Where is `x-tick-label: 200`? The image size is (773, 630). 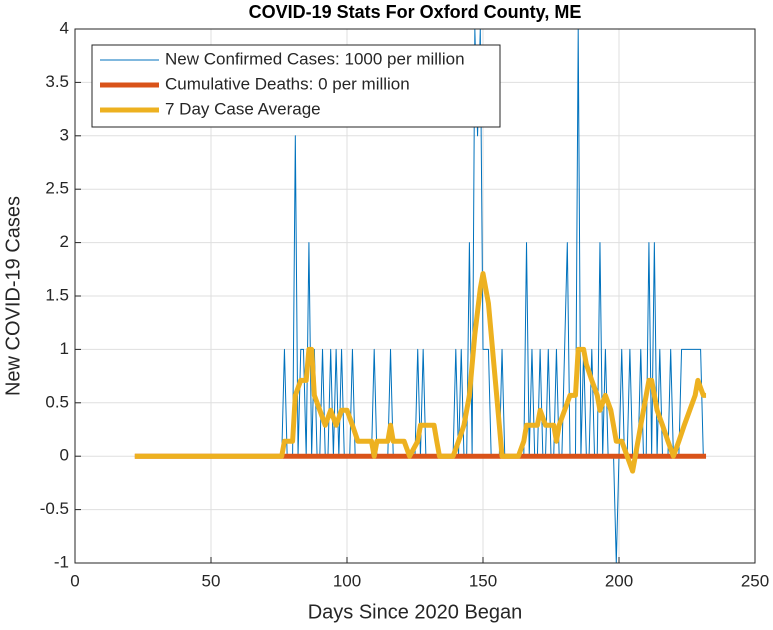 x-tick-label: 200 is located at coordinates (619, 580).